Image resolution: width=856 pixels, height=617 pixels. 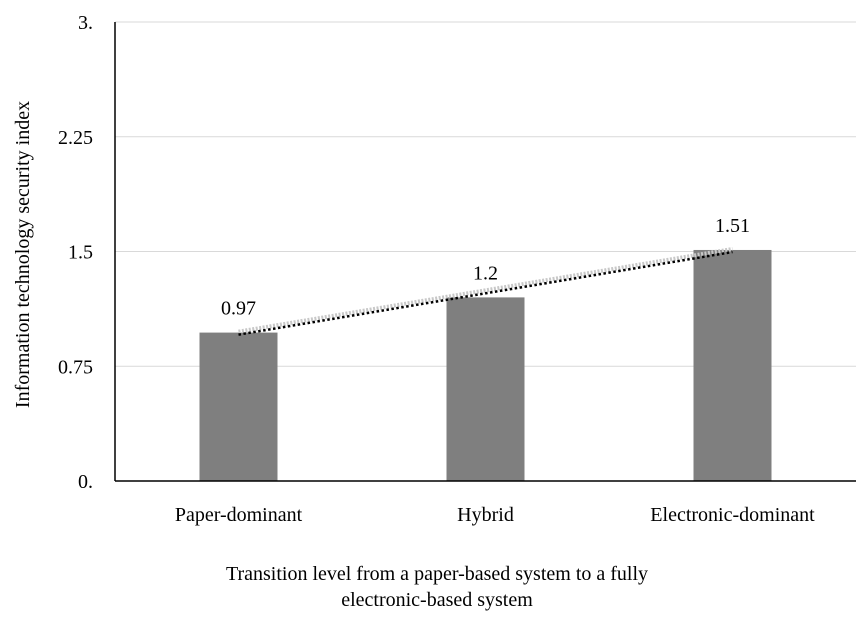 I want to click on x-tick-label: Paper-dominant, so click(x=239, y=515).